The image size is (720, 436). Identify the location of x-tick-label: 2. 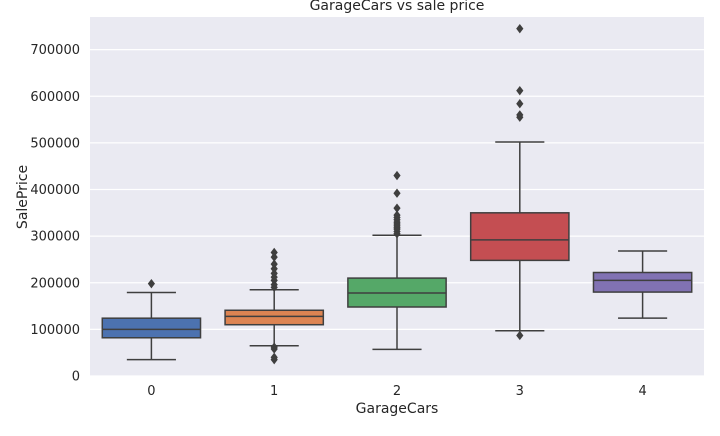
(397, 391).